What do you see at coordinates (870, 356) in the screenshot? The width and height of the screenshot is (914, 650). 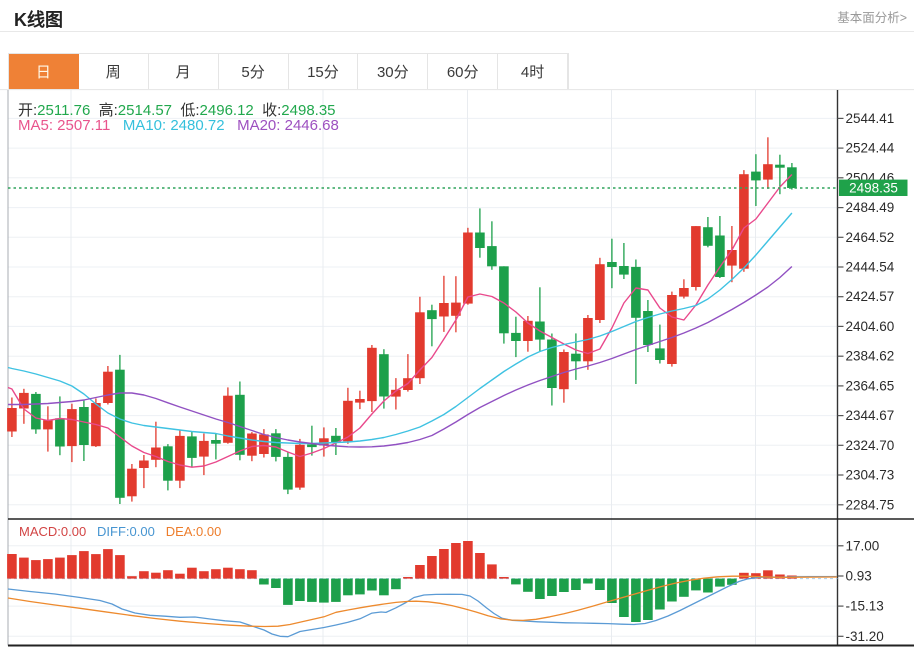 I see `svg-text: 2384.62` at bounding box center [870, 356].